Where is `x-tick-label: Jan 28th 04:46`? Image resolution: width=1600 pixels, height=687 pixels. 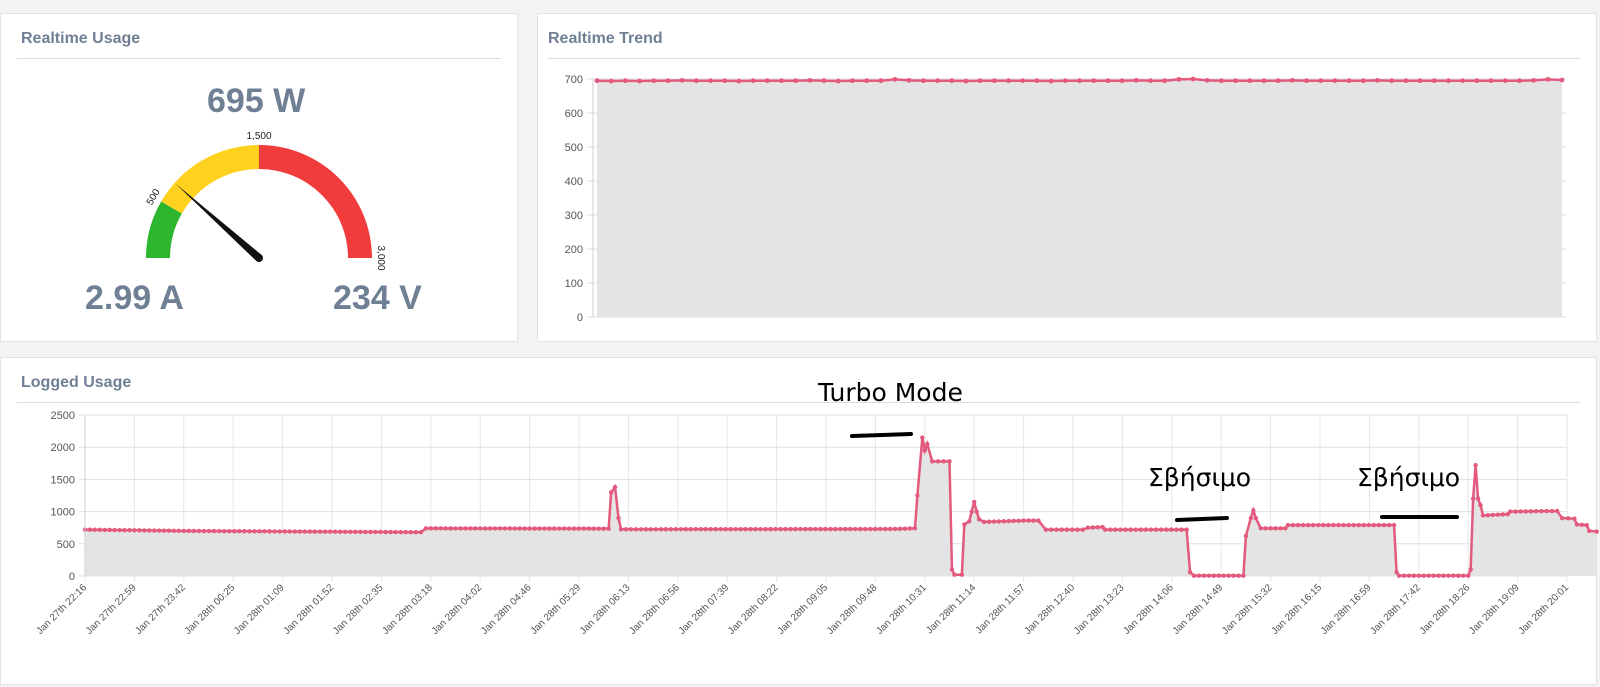 x-tick-label: Jan 28th 04:46 is located at coordinates (506, 609).